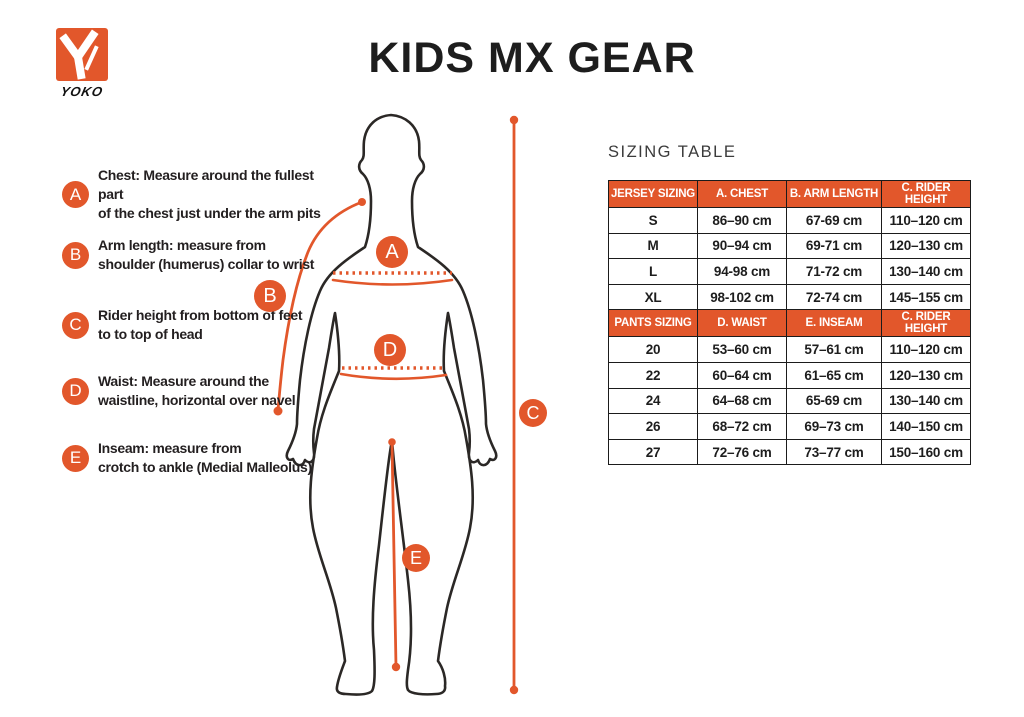 The height and width of the screenshot is (717, 1024). Describe the element at coordinates (270, 296) in the screenshot. I see `figure-badge-b: B` at that location.